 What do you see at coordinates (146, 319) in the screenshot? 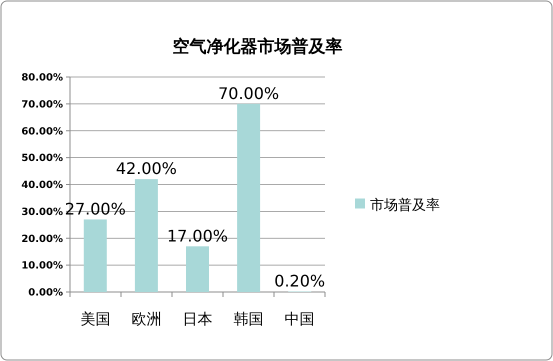
I see `x-tick-label: 欧洲` at bounding box center [146, 319].